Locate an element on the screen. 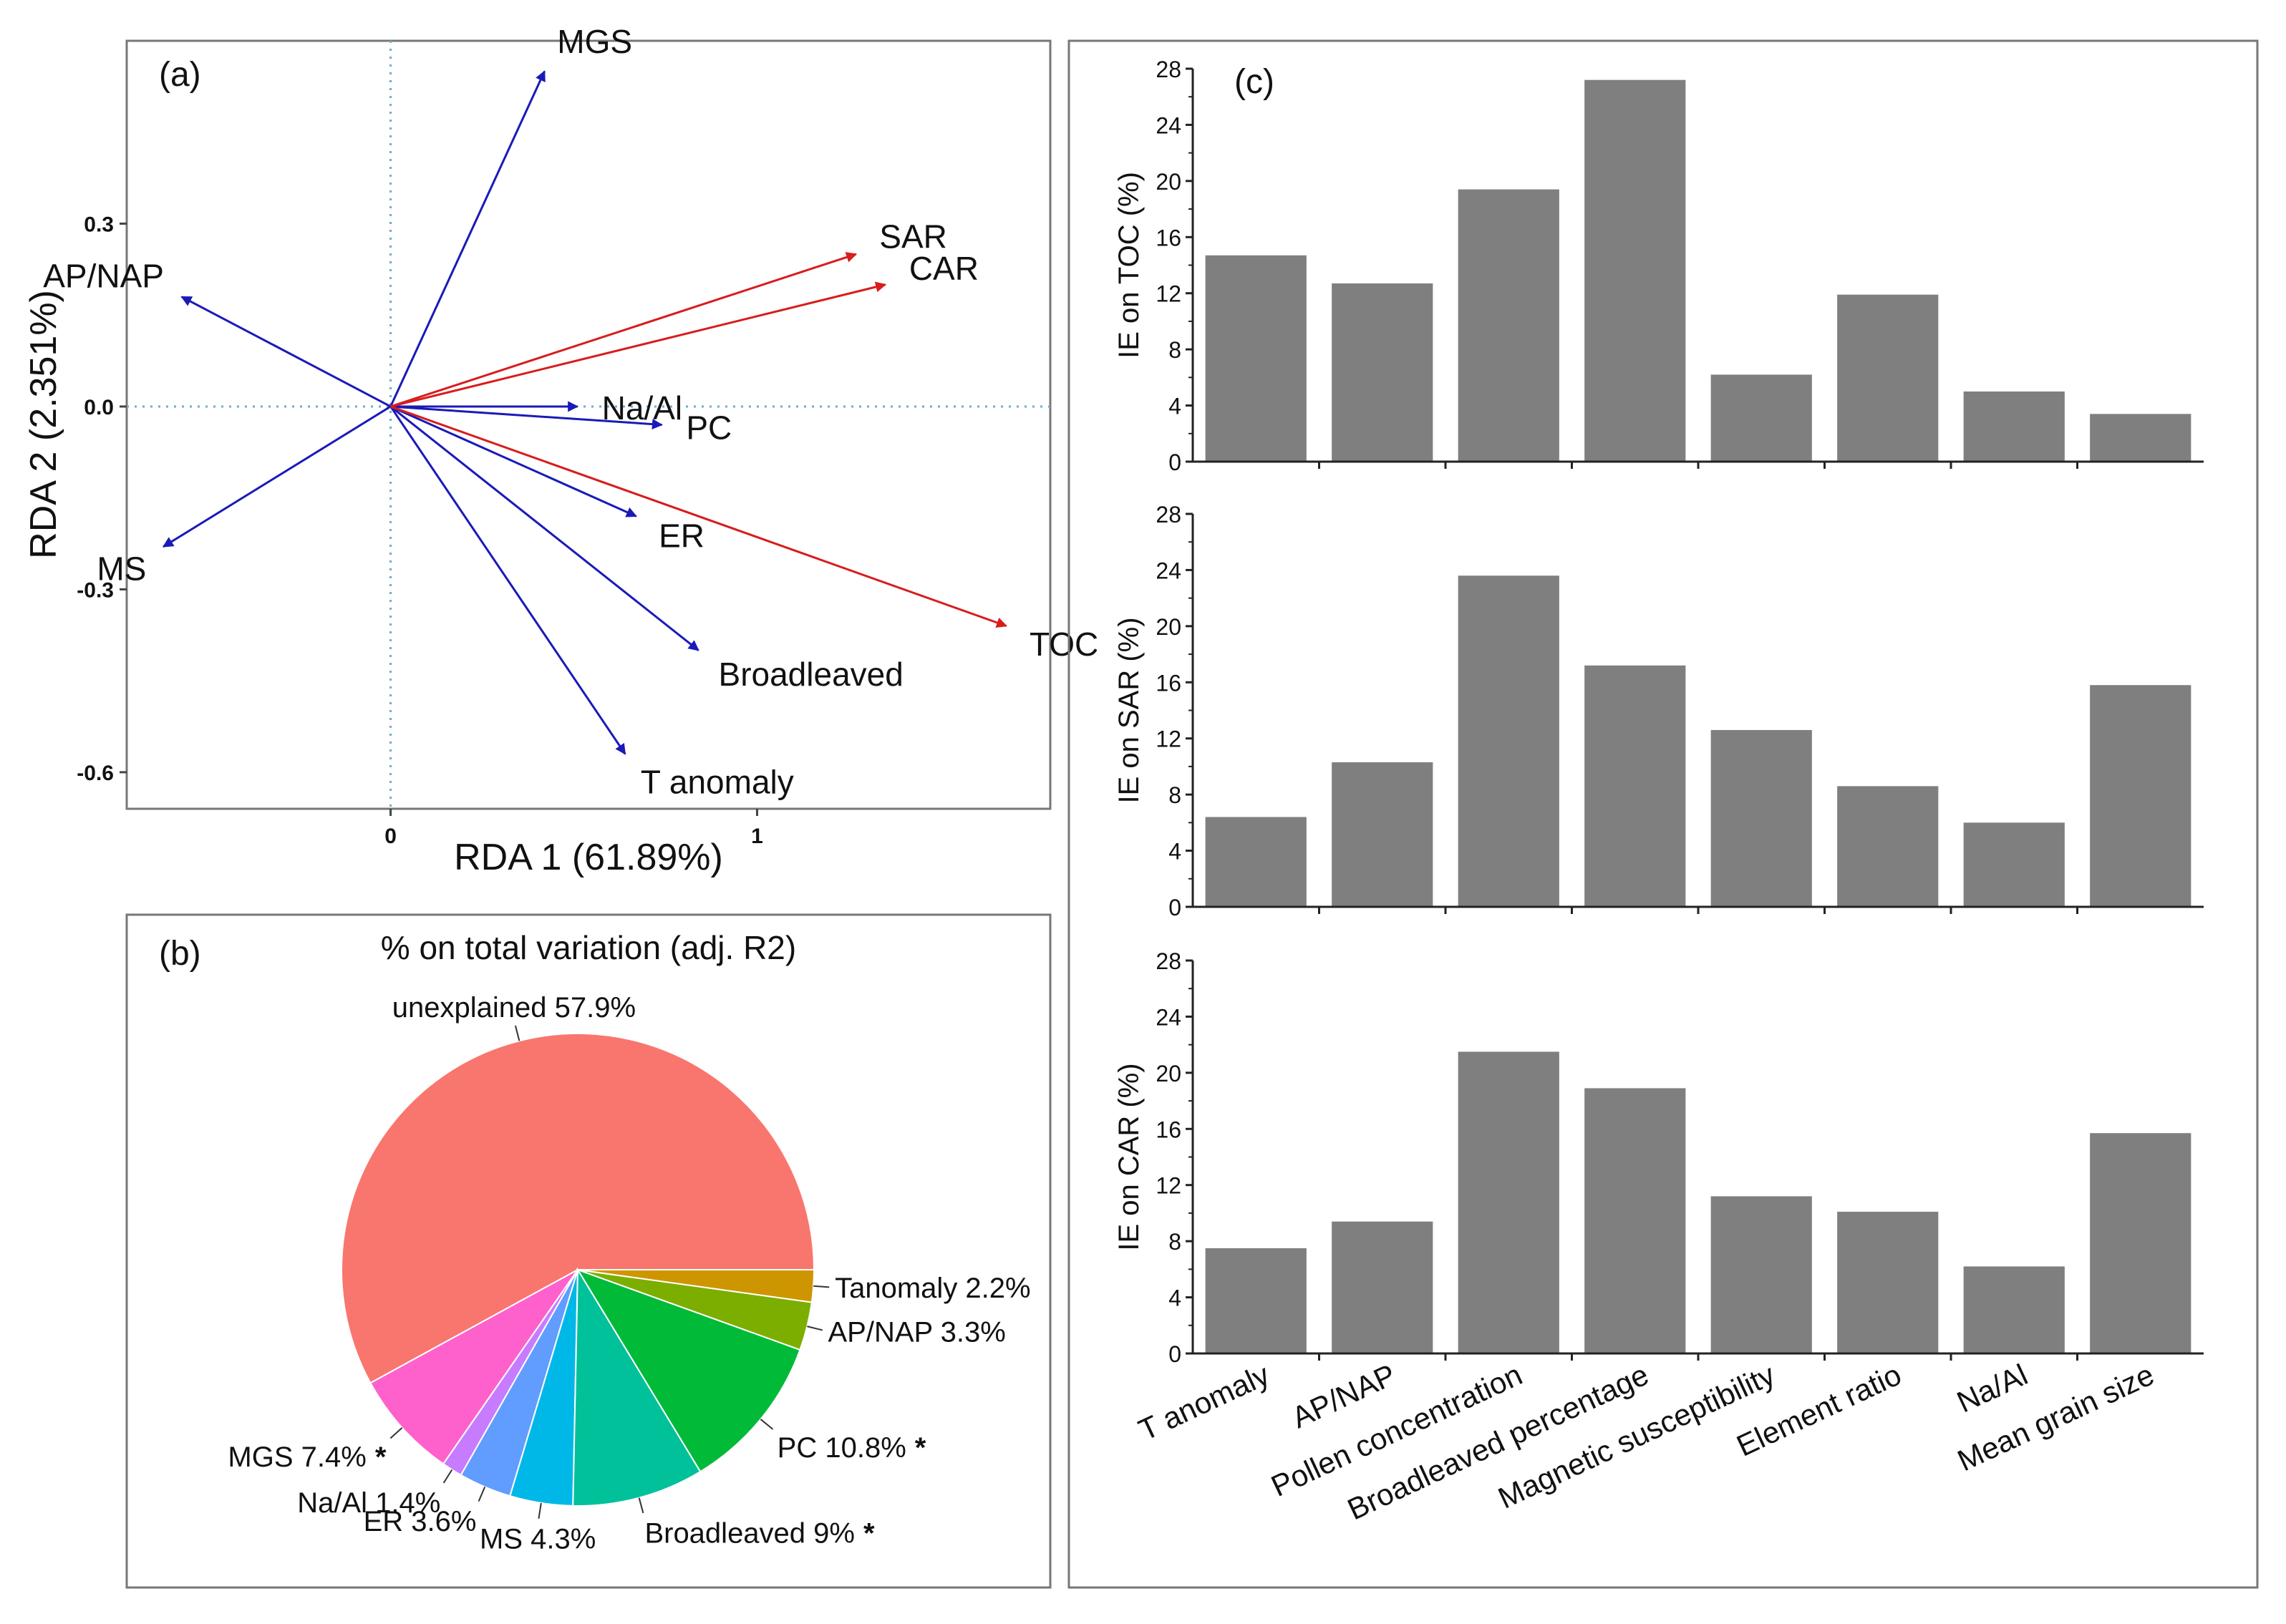 The width and height of the screenshot is (2286, 1624). axis-ticks: 0.3 0.0 -0.3 -0.6 0 1 is located at coordinates (420, 530).